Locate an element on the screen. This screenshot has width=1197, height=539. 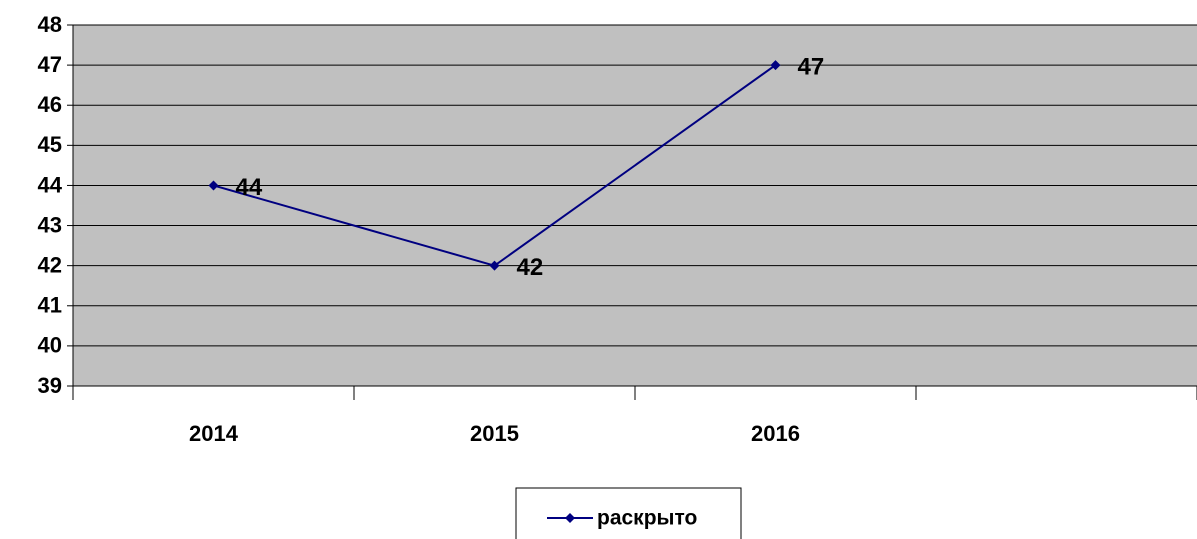
y-tick-label: 43 is located at coordinates (50, 224).